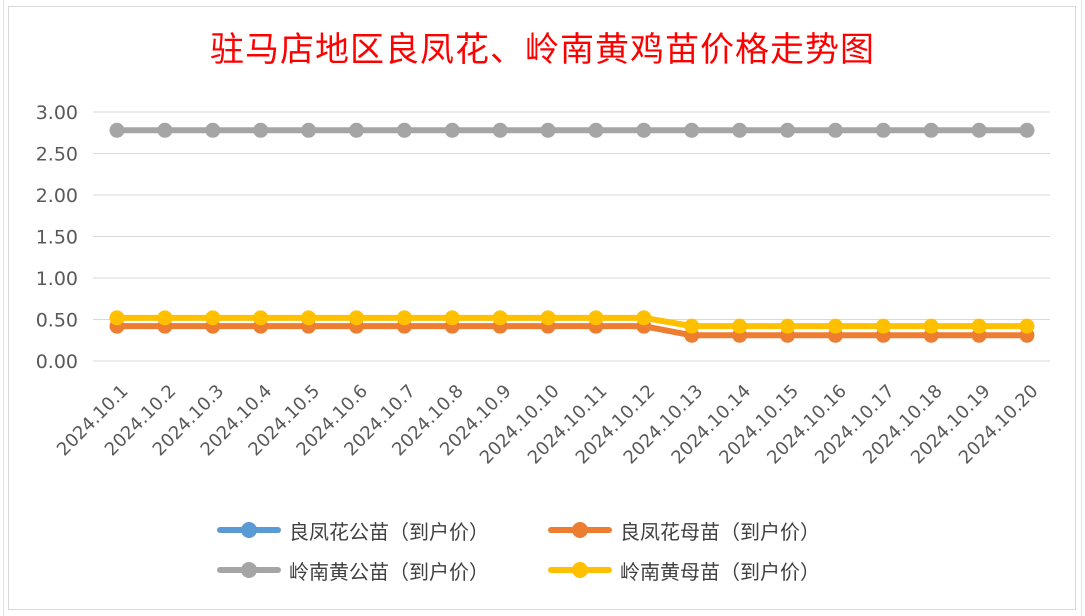 The height and width of the screenshot is (616, 1085). Describe the element at coordinates (57, 155) in the screenshot. I see `y-tick-label: 2.50` at that location.